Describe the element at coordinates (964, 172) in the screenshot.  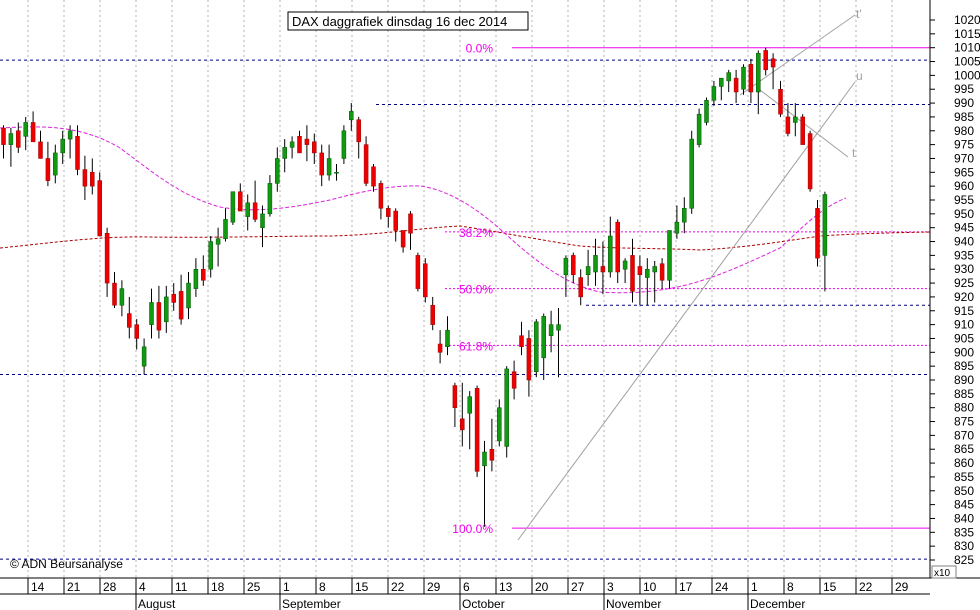
I see `y-tick-label: 965` at that location.